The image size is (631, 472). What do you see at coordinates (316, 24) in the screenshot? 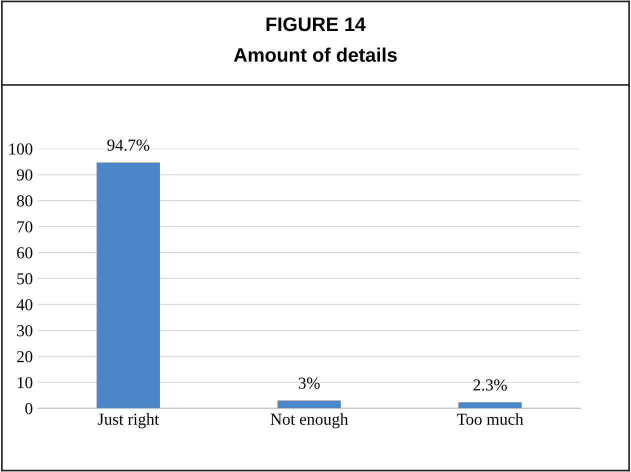
I see `chart-title: FIGURE 14` at bounding box center [316, 24].